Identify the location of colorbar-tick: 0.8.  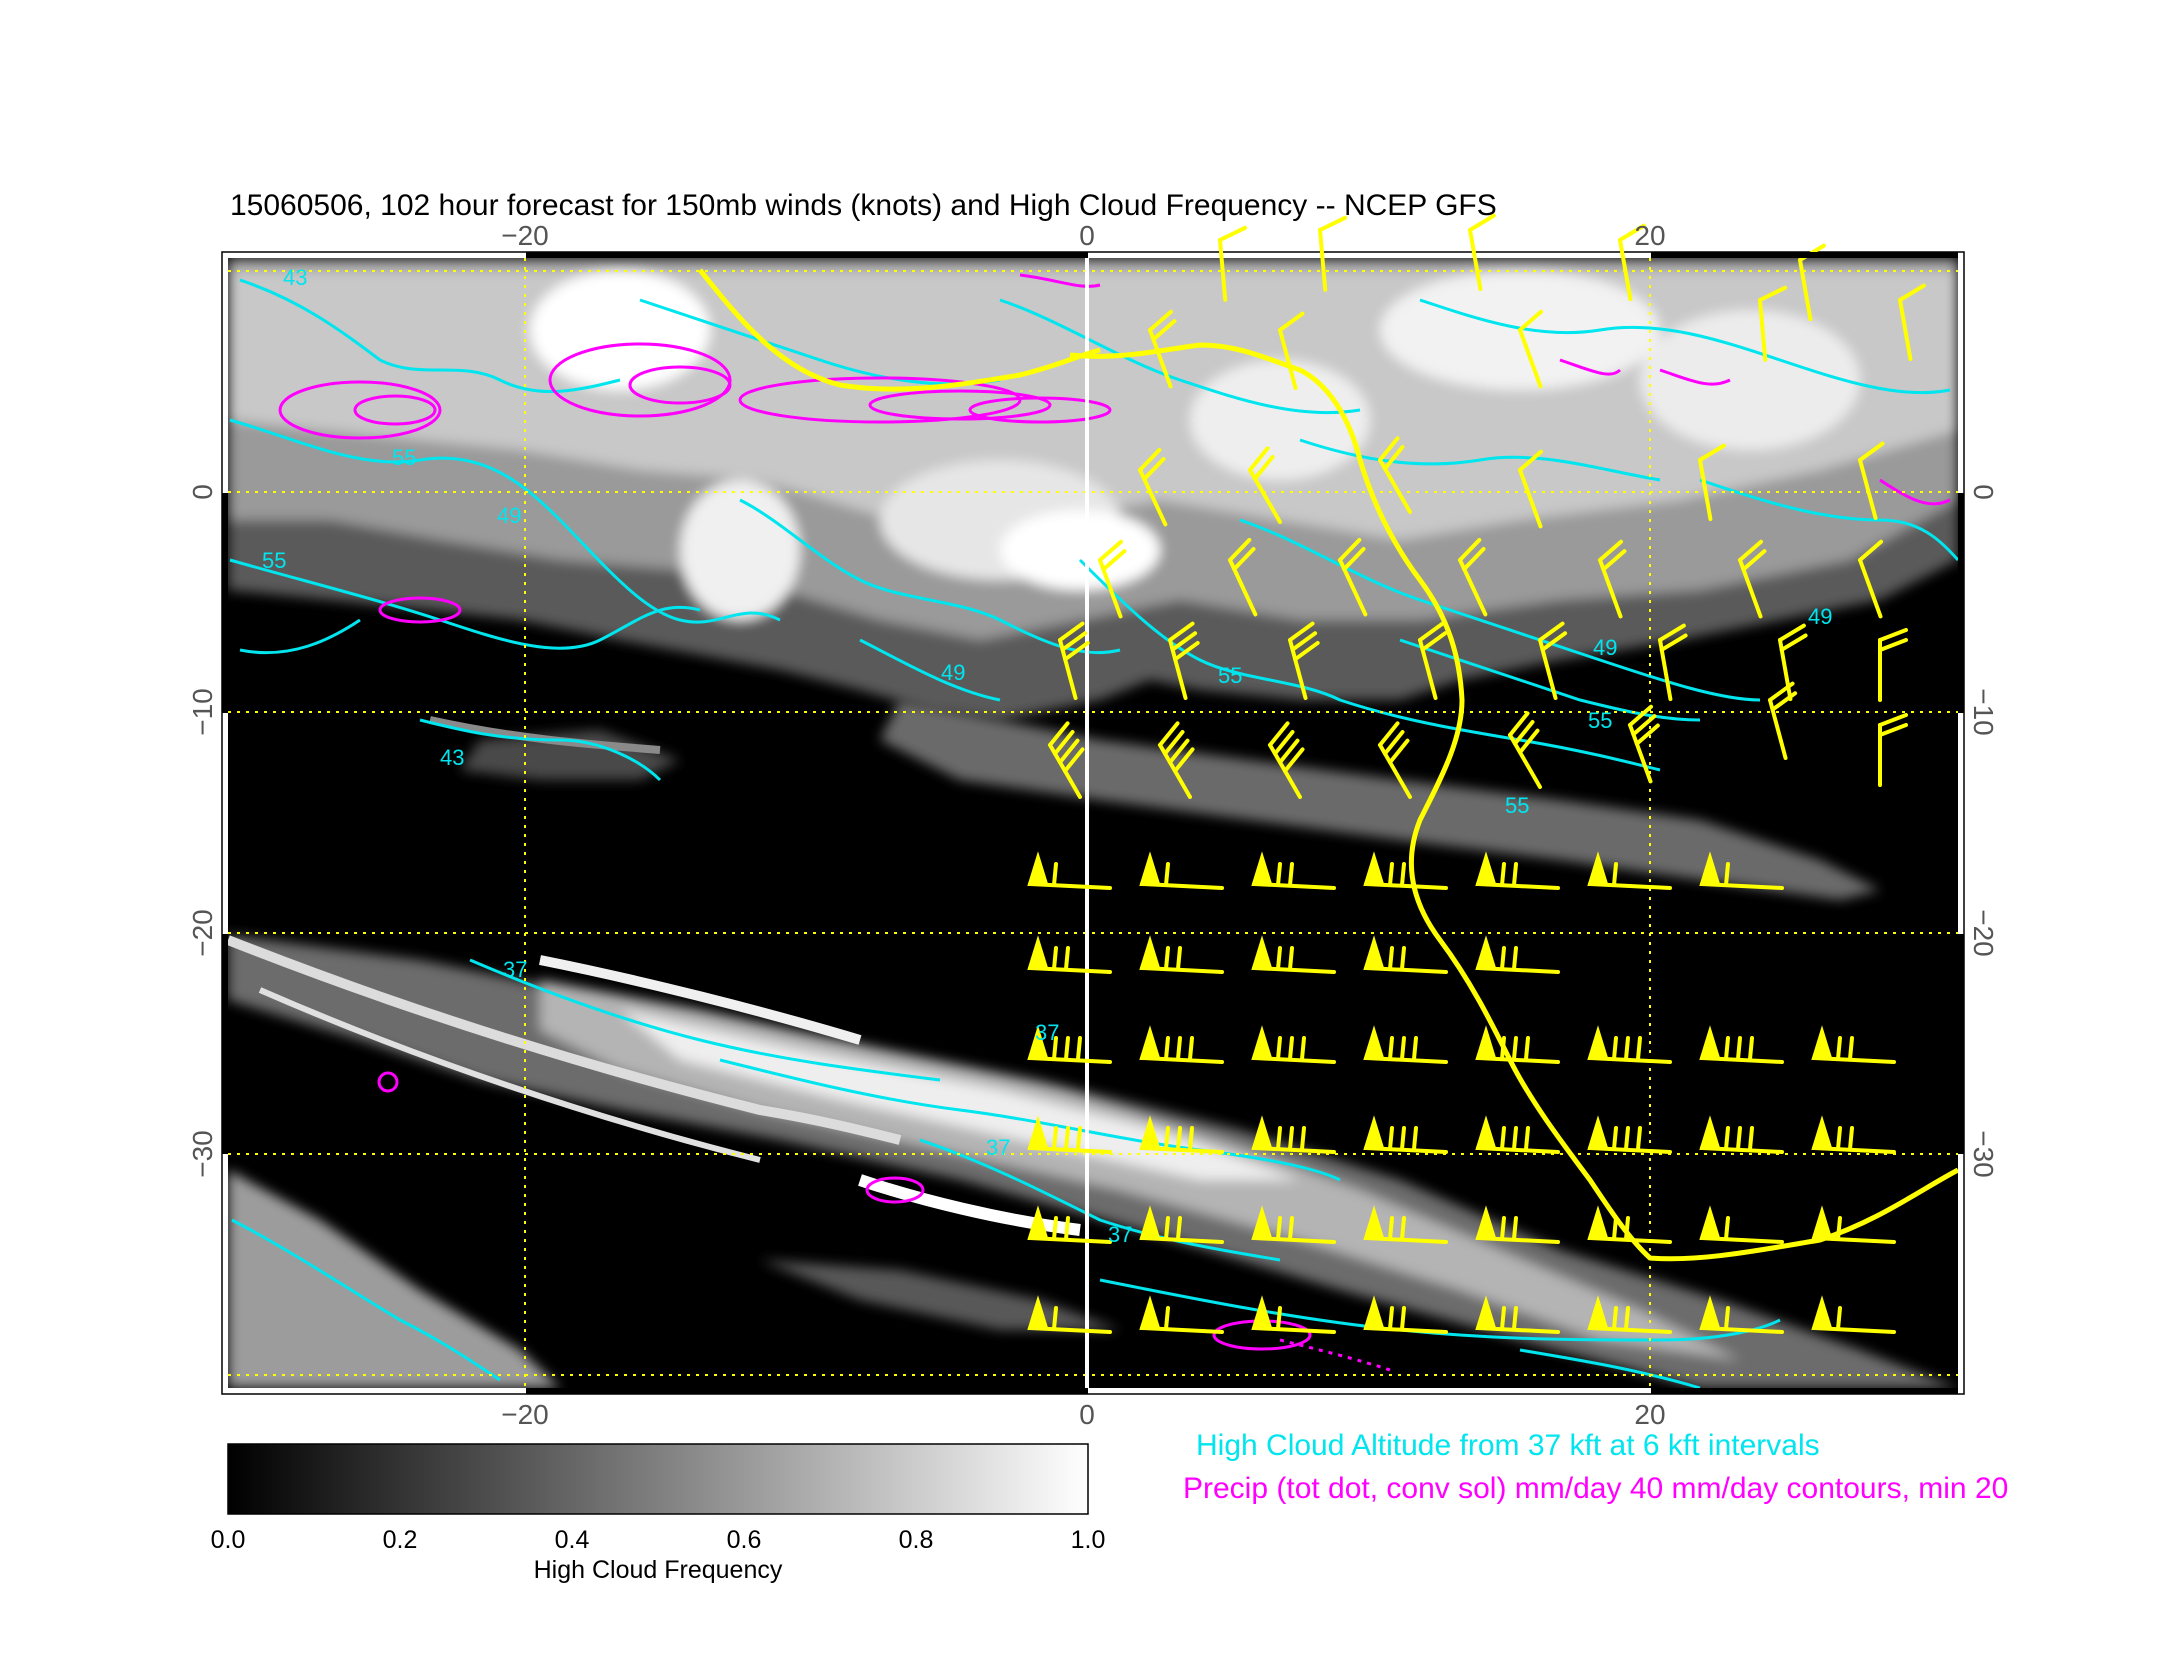
(916, 1540).